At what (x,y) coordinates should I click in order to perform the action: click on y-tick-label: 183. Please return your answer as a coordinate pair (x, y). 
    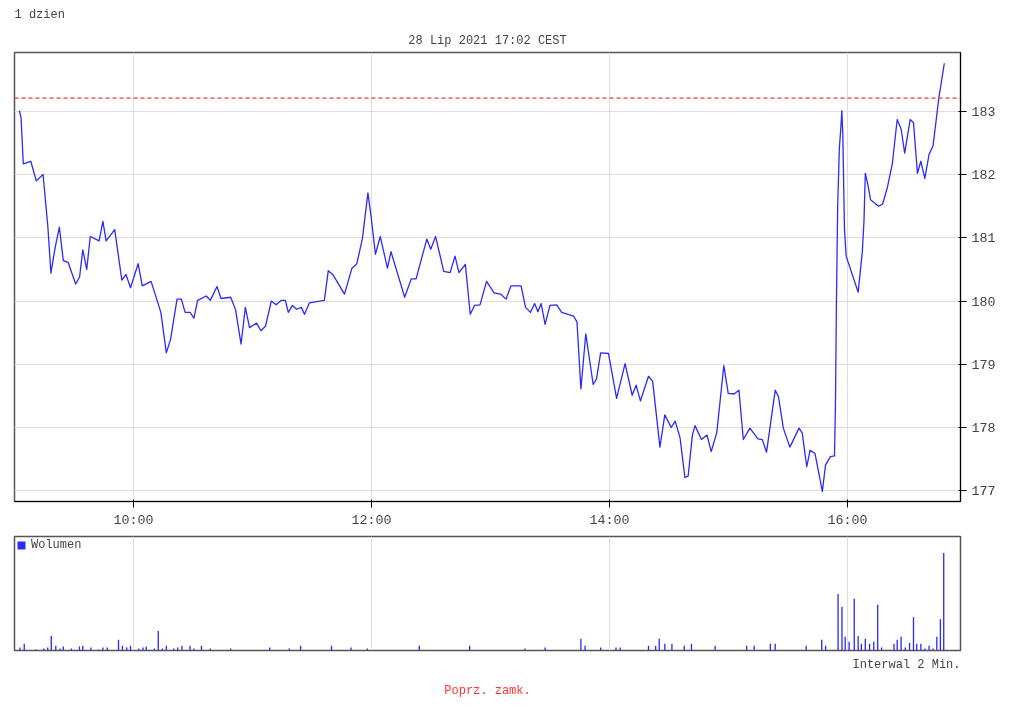
    Looking at the image, I should click on (983, 112).